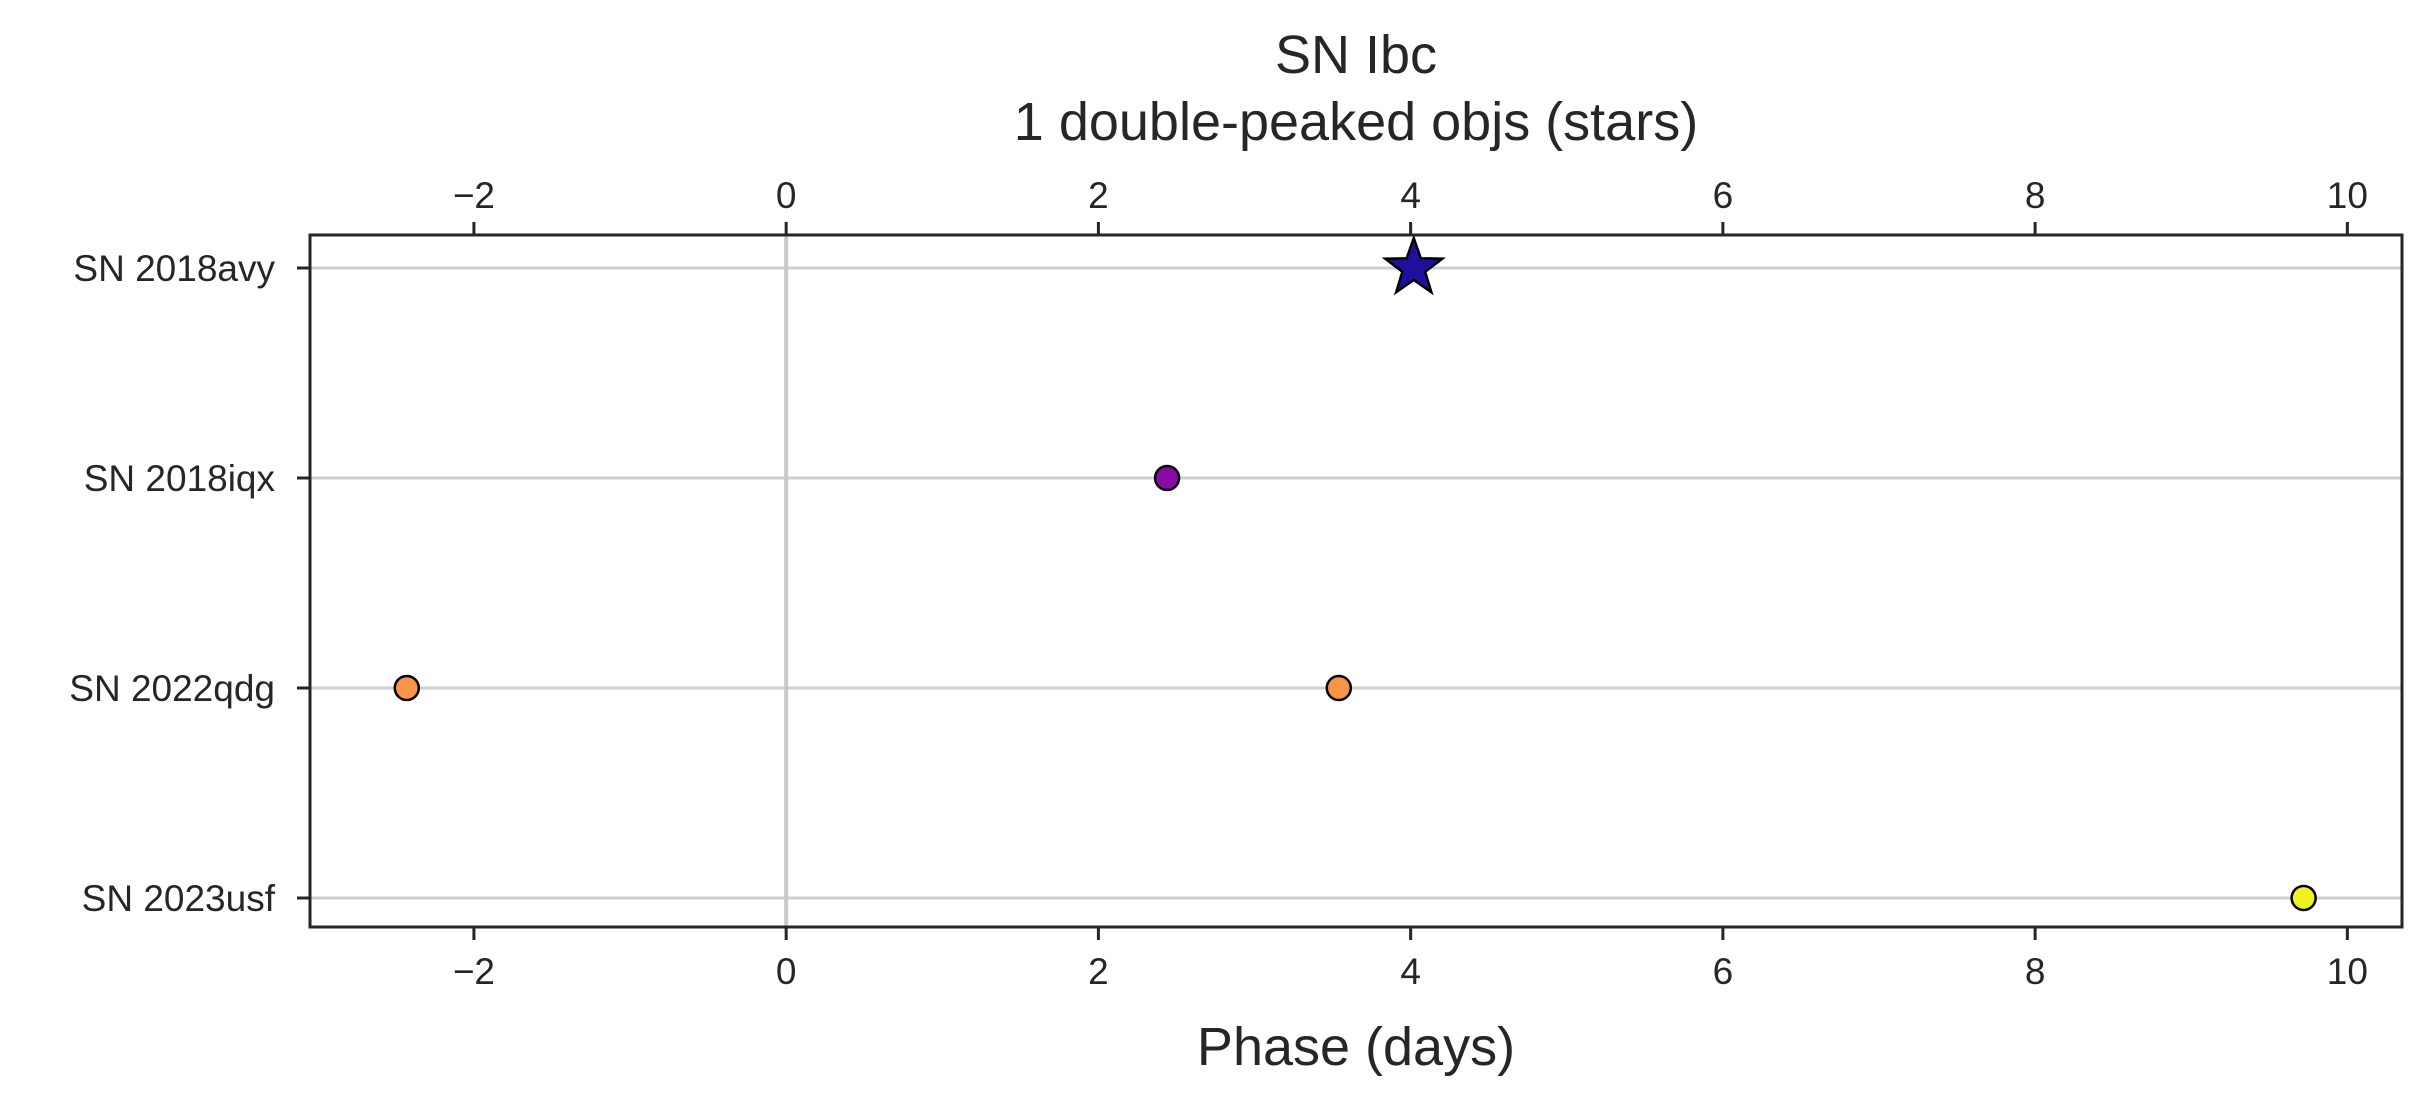  I want to click on chart-title: SN Ibc, so click(1356, 55).